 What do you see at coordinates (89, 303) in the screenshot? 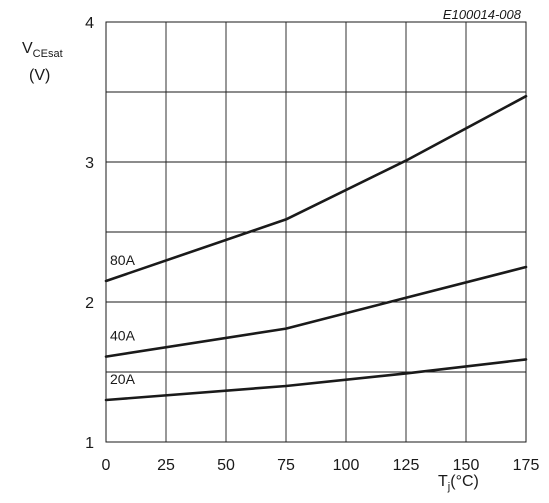
I see `y-tick-label: 2` at bounding box center [89, 303].